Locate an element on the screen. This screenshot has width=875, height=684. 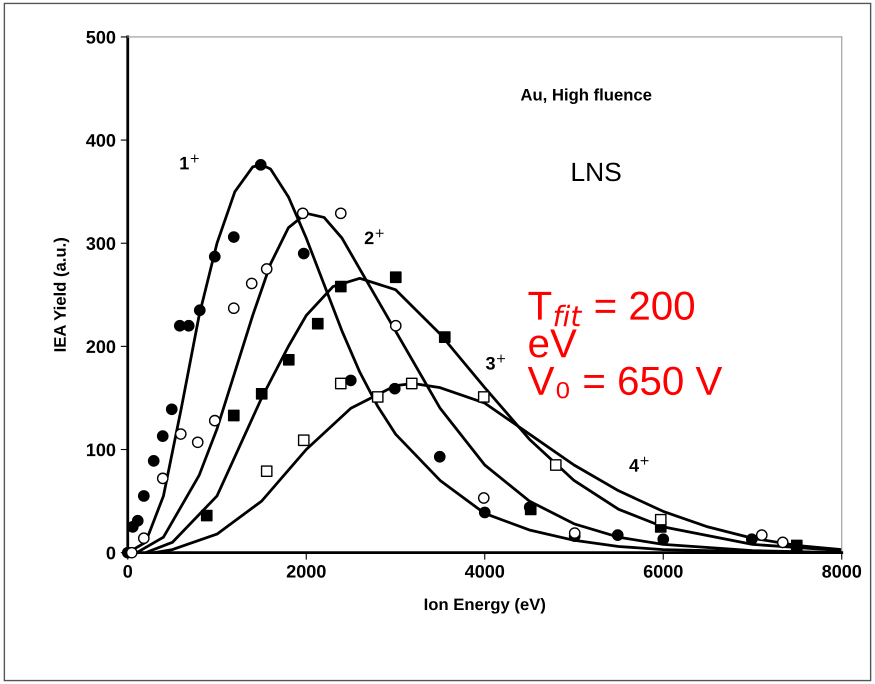
annotation: 4$^{+}$ is located at coordinates (638, 464).